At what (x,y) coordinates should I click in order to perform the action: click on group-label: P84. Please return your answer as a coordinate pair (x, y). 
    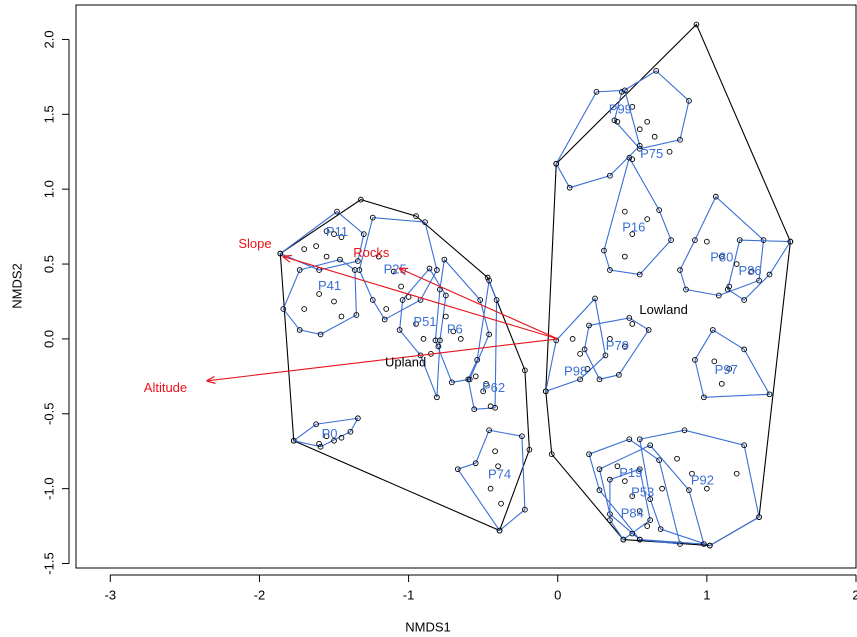
    Looking at the image, I should click on (632, 513).